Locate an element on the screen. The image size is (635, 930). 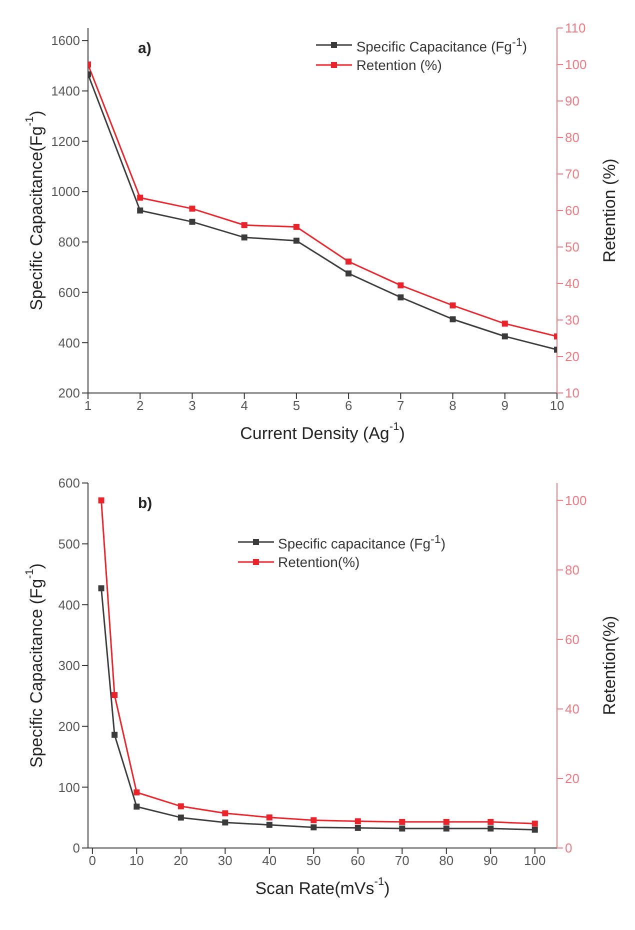
x-tick-label: 100 is located at coordinates (535, 860).